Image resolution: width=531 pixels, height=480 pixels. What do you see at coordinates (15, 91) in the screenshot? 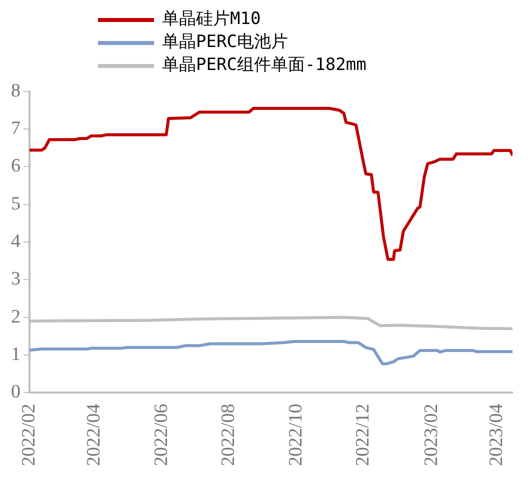
I see `y-tick-label: 8` at bounding box center [15, 91].